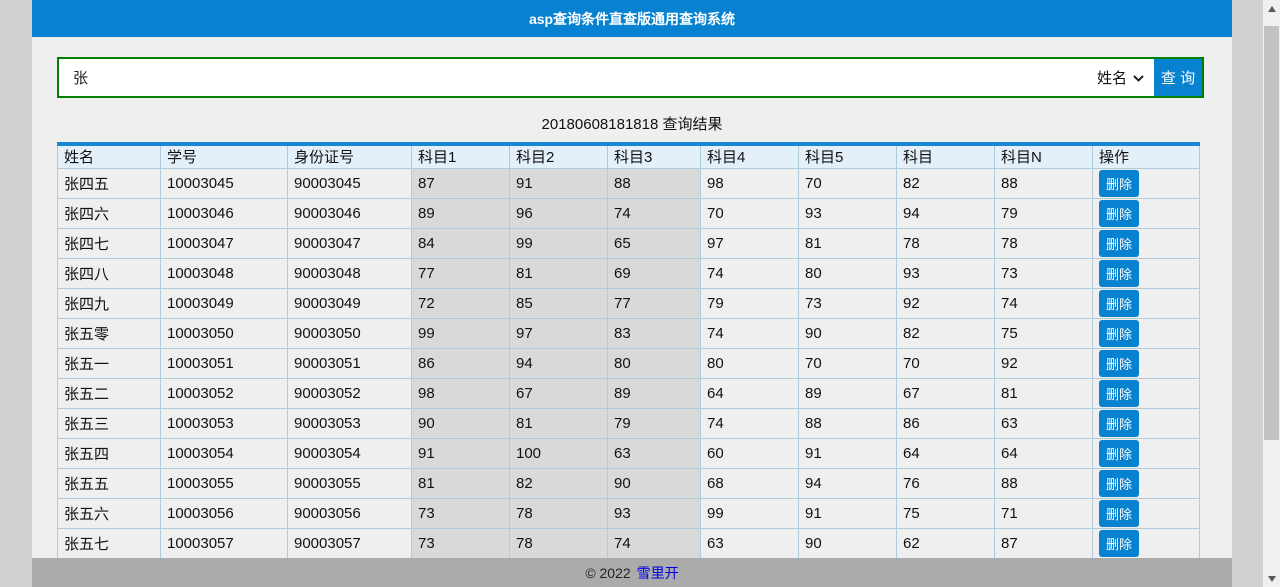  I want to click on table-row: 张五七 10003057 90003057 73 78 74 63 90 62 87 删除, so click(628, 543).